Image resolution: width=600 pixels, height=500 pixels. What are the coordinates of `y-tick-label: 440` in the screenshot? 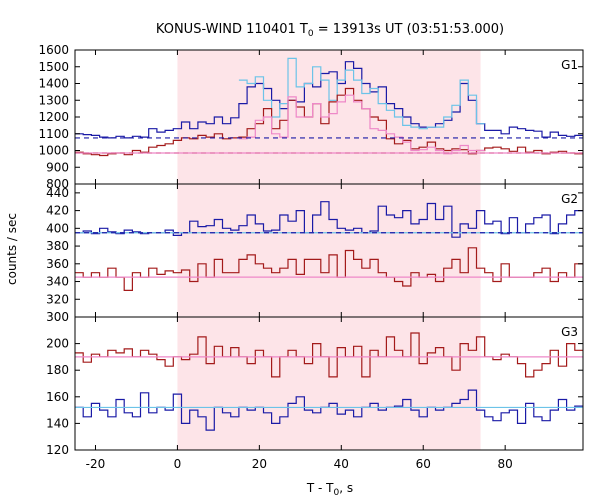 It's located at (57, 193).